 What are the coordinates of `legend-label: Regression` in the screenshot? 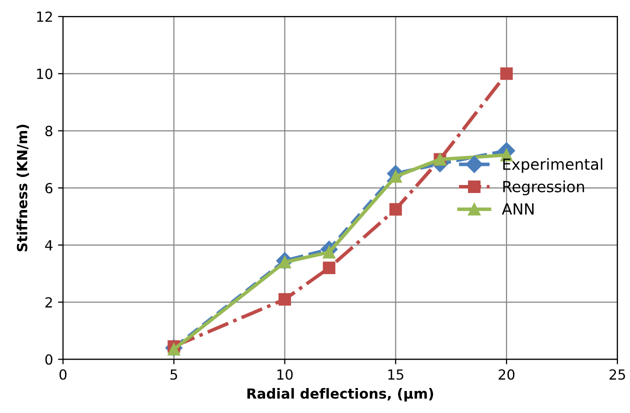 It's located at (543, 188).